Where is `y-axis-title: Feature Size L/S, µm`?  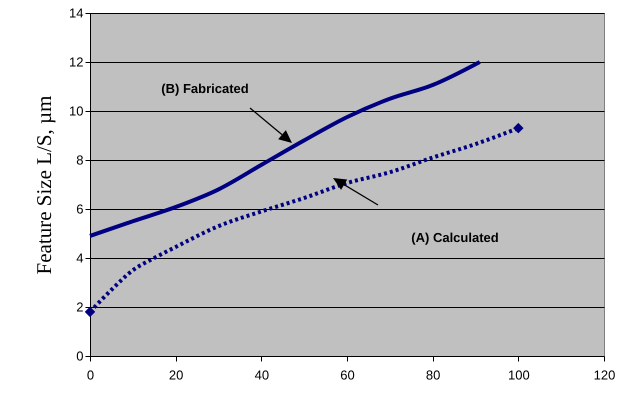
y-axis-title: Feature Size L/S, µm is located at coordinates (44, 185).